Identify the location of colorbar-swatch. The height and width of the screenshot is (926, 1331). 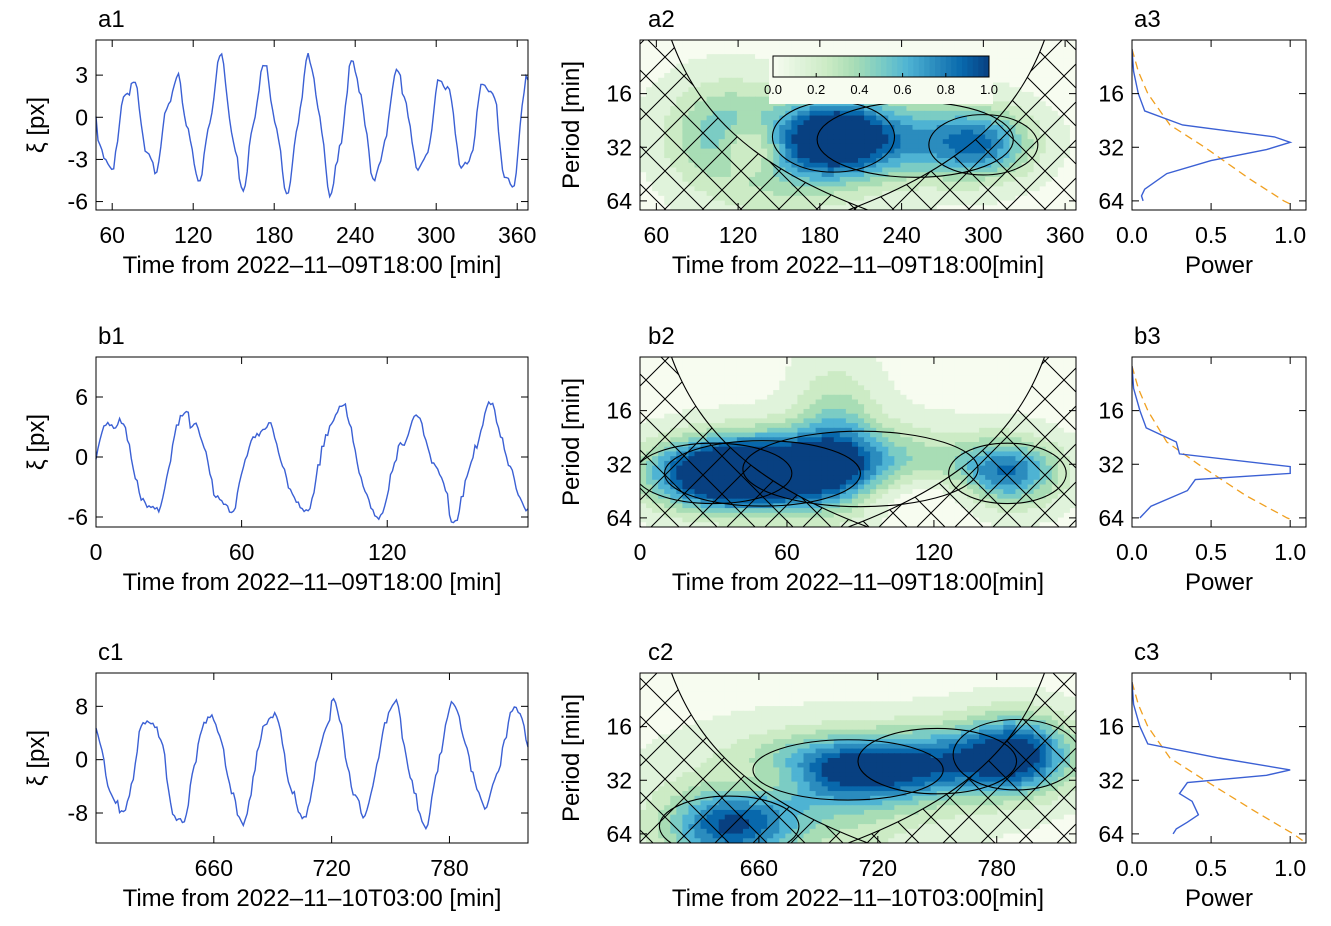
(965, 66).